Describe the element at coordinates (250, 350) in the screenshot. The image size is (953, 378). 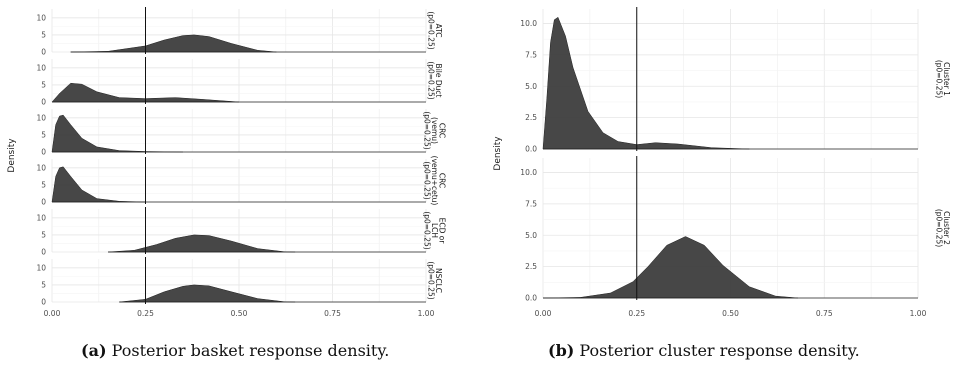
I see `caption-a-text: Posterior basket response density.` at that location.